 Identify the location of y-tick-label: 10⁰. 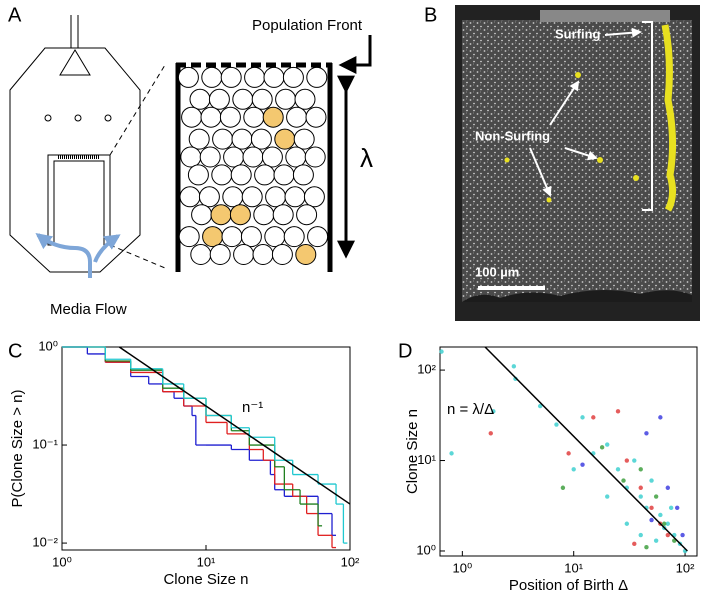
(48, 345).